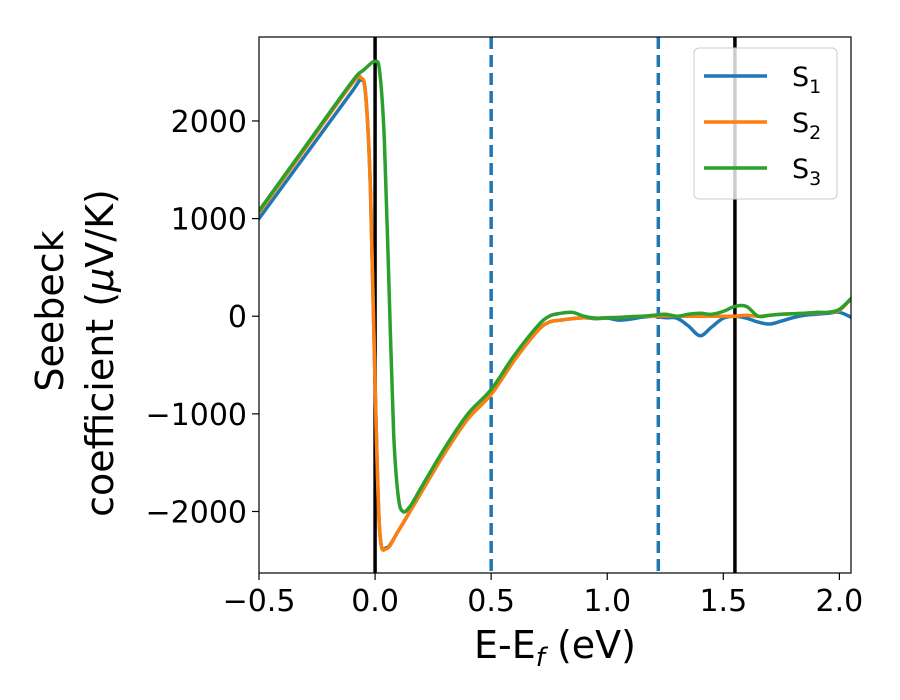 The width and height of the screenshot is (900, 700). Describe the element at coordinates (100, 353) in the screenshot. I see `y-axis-label-line2: coefficient (μV/K)` at that location.